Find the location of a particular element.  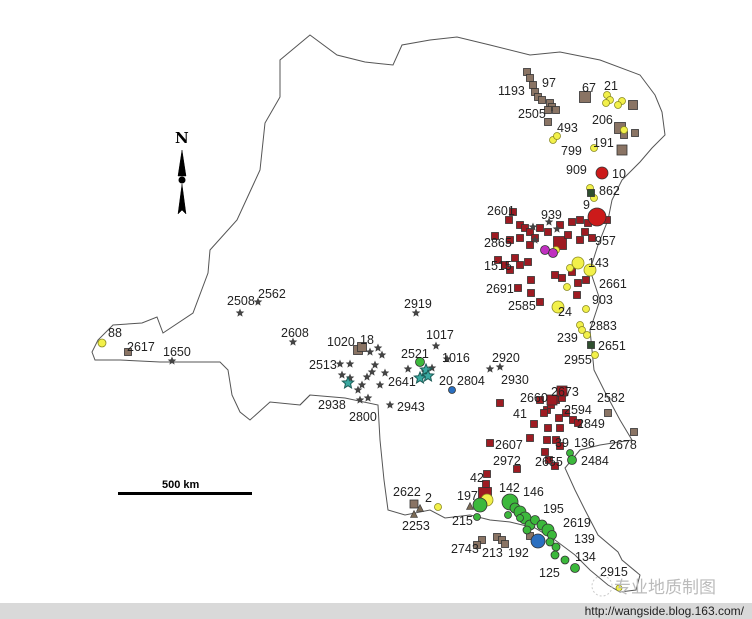

triangle-marker is located at coordinates (470, 505).